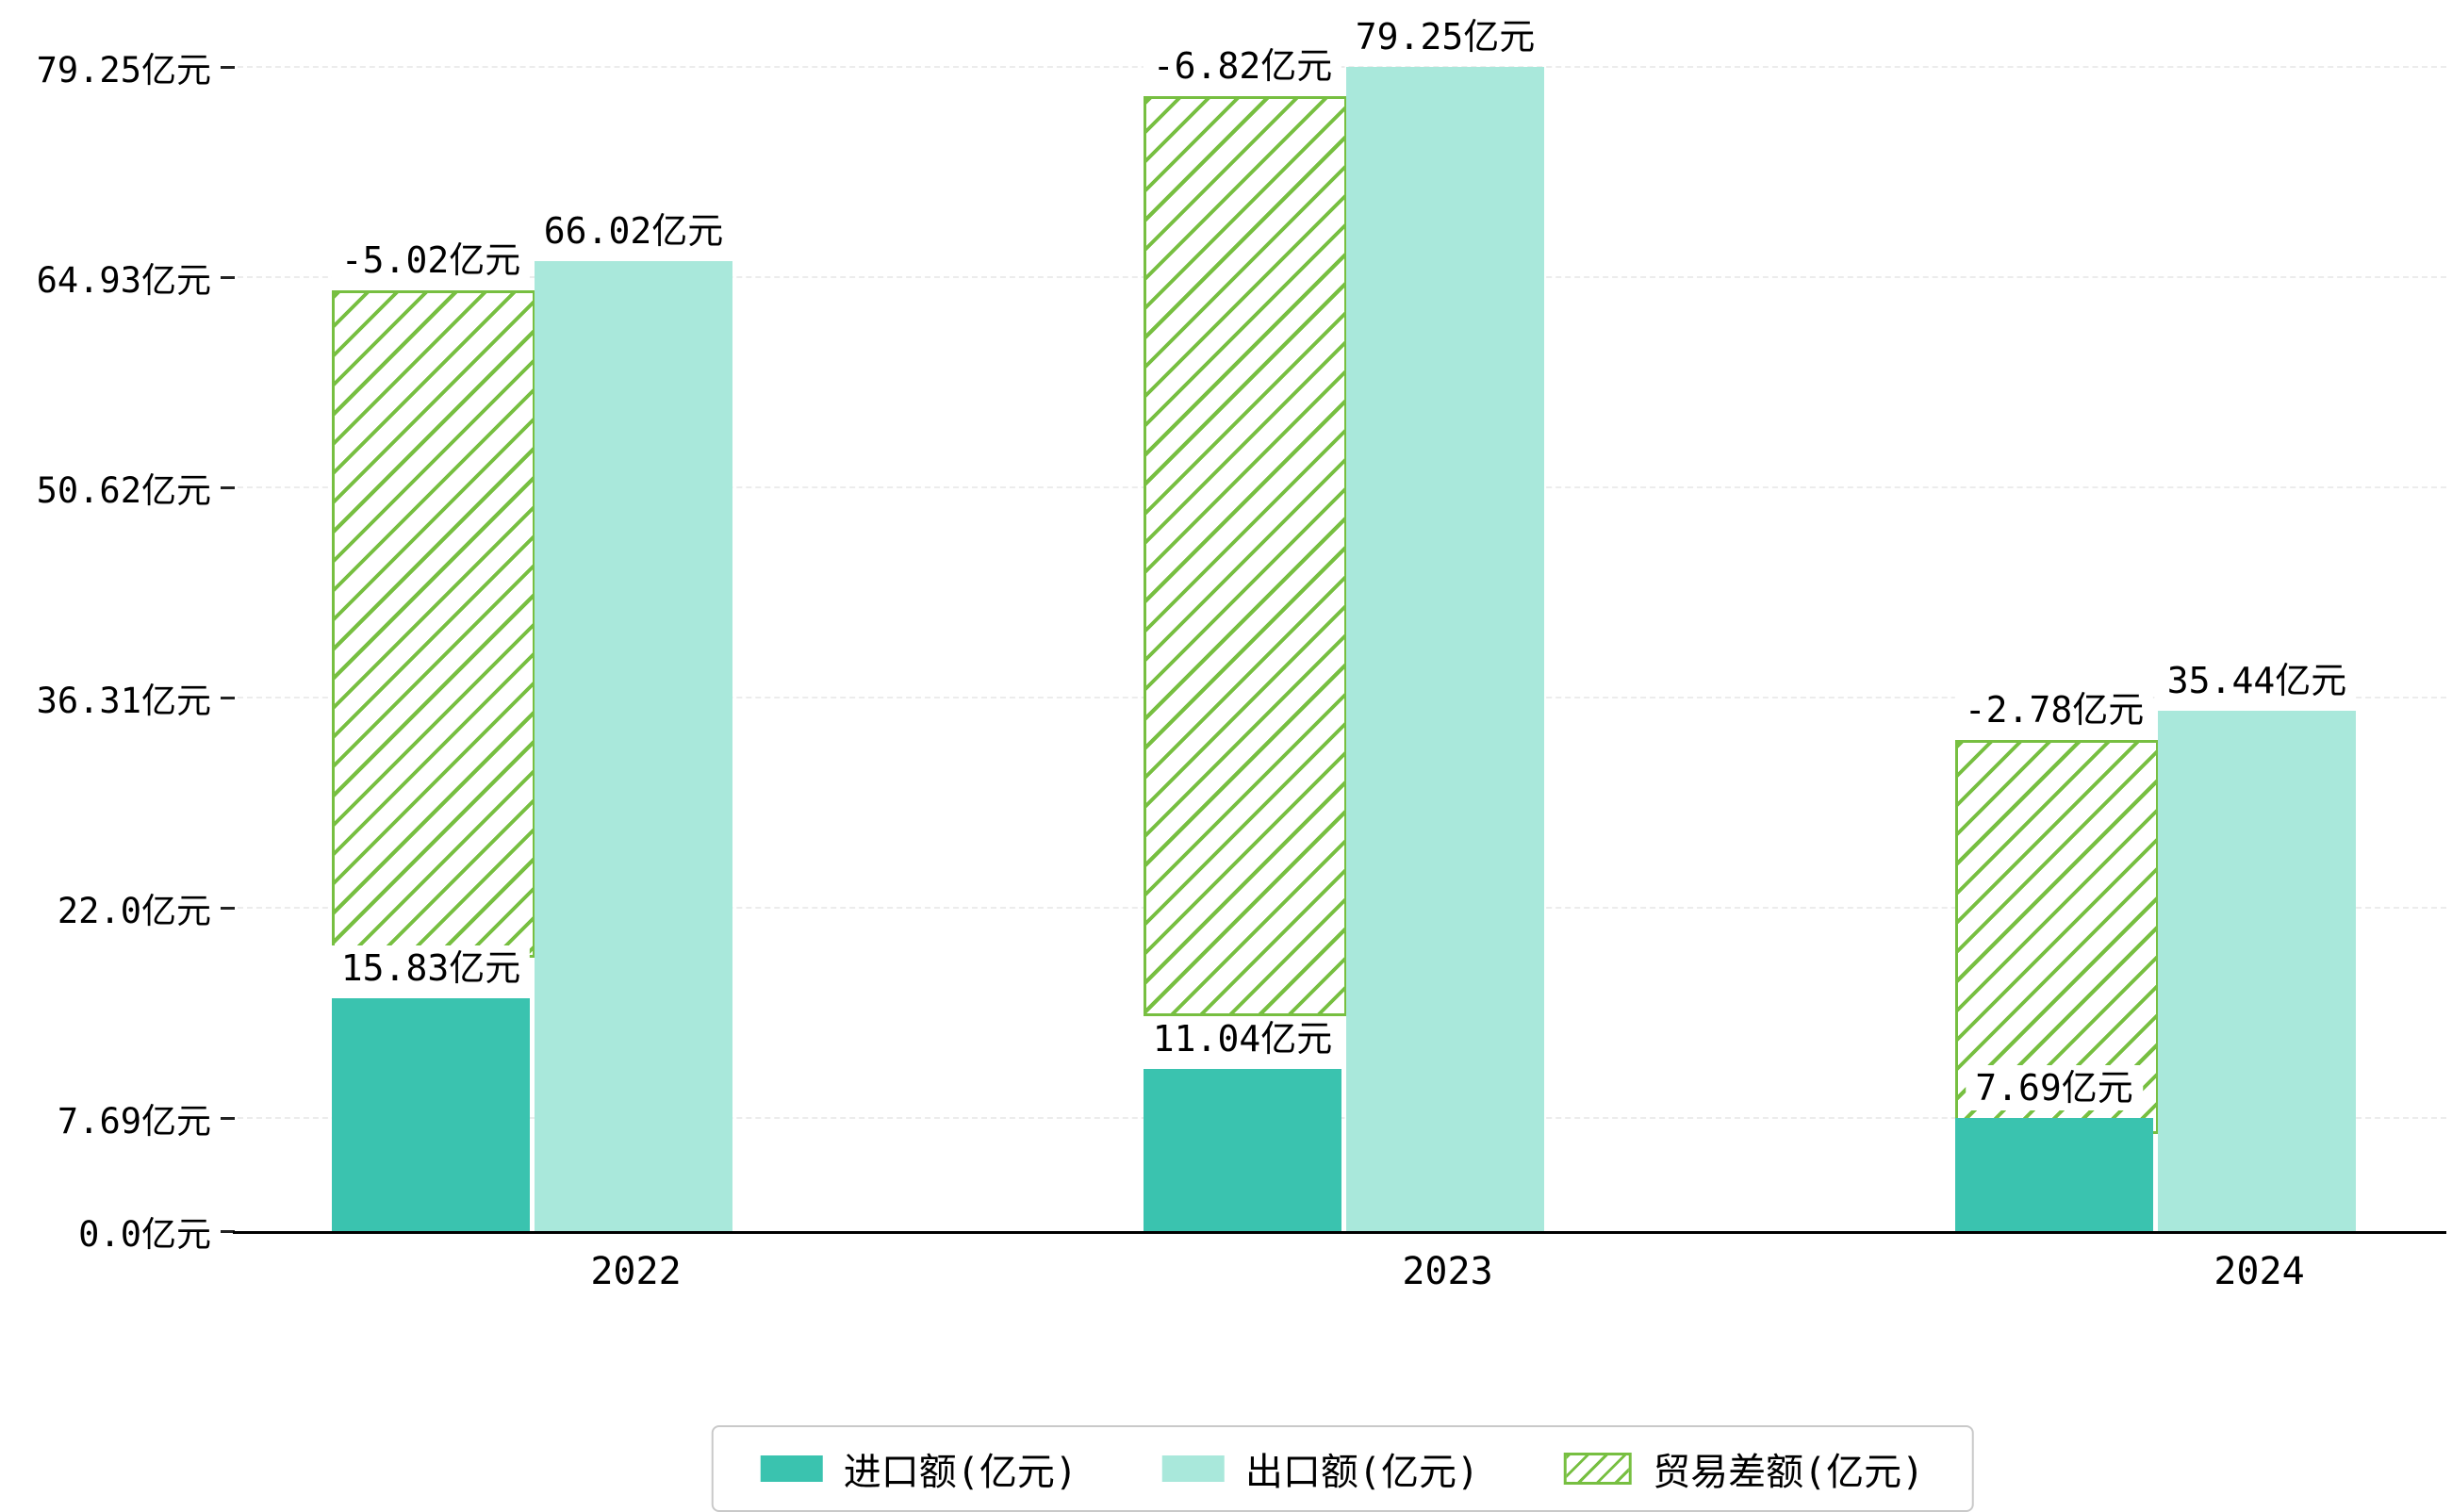 This screenshot has height=1512, width=2452. Describe the element at coordinates (134, 912) in the screenshot. I see `y-axis-tick-label: 22.0亿元` at that location.